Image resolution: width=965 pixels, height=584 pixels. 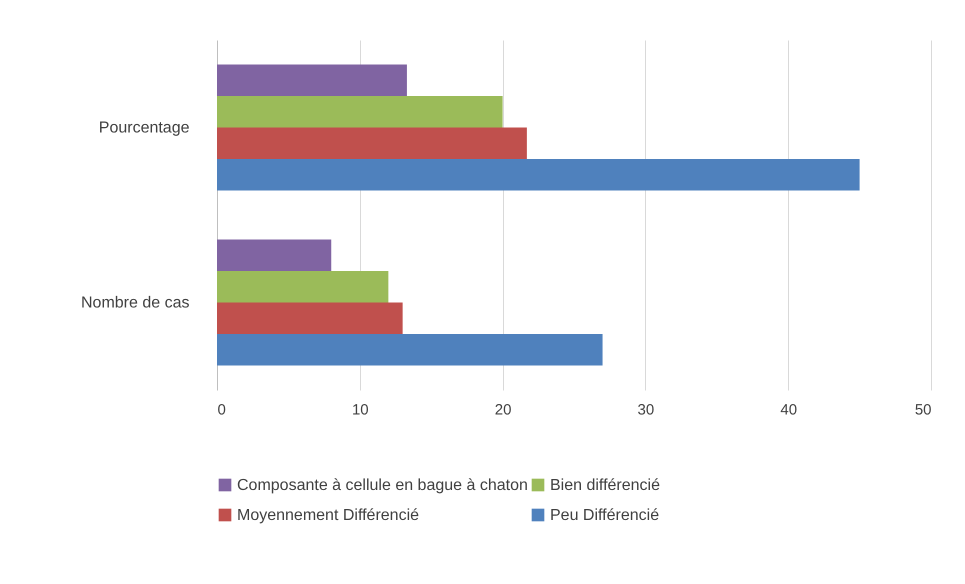 What do you see at coordinates (360, 410) in the screenshot?
I see `x-tick-label: 10` at bounding box center [360, 410].